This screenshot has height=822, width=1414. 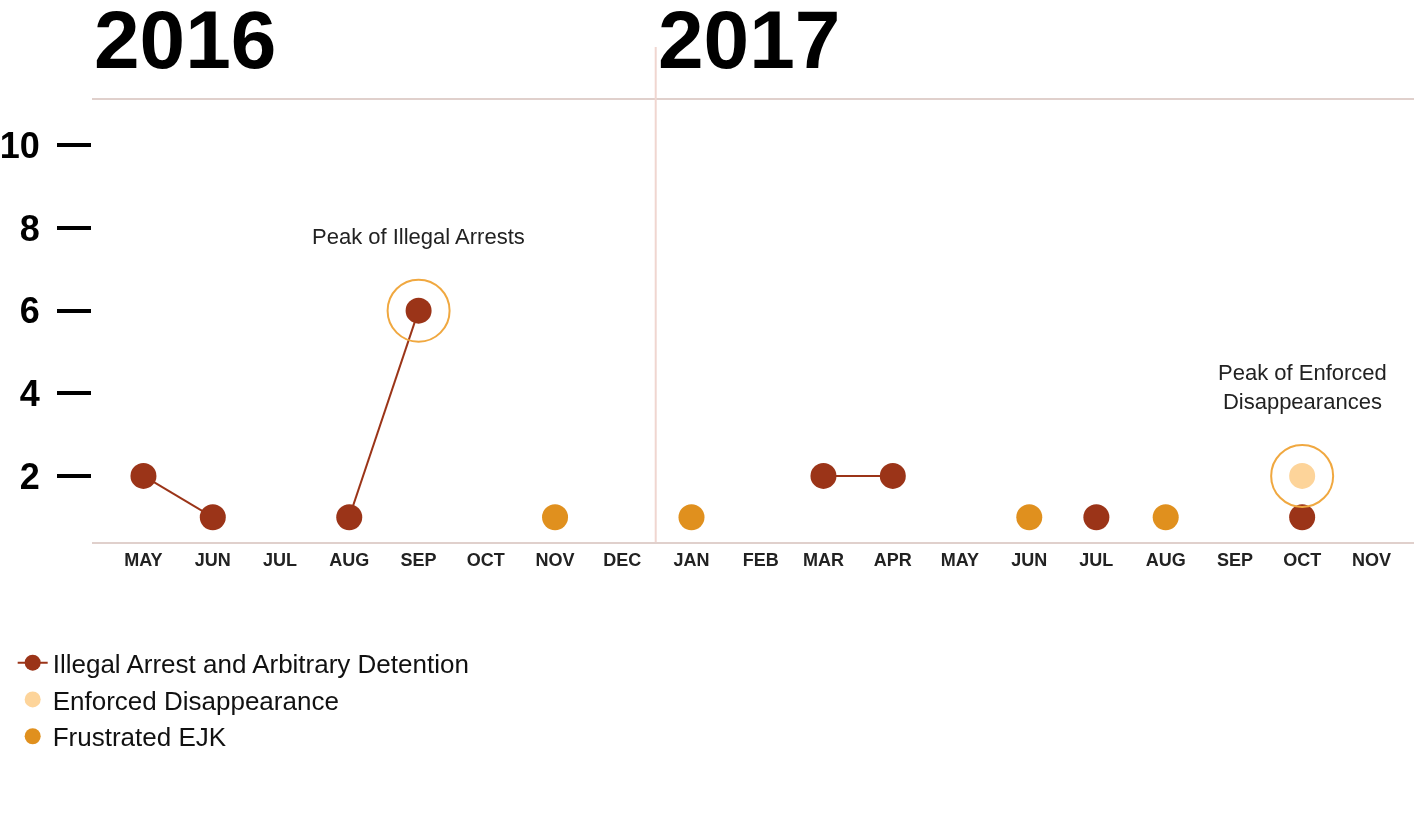 What do you see at coordinates (29, 228) in the screenshot?
I see `y-tick-label: 8` at bounding box center [29, 228].